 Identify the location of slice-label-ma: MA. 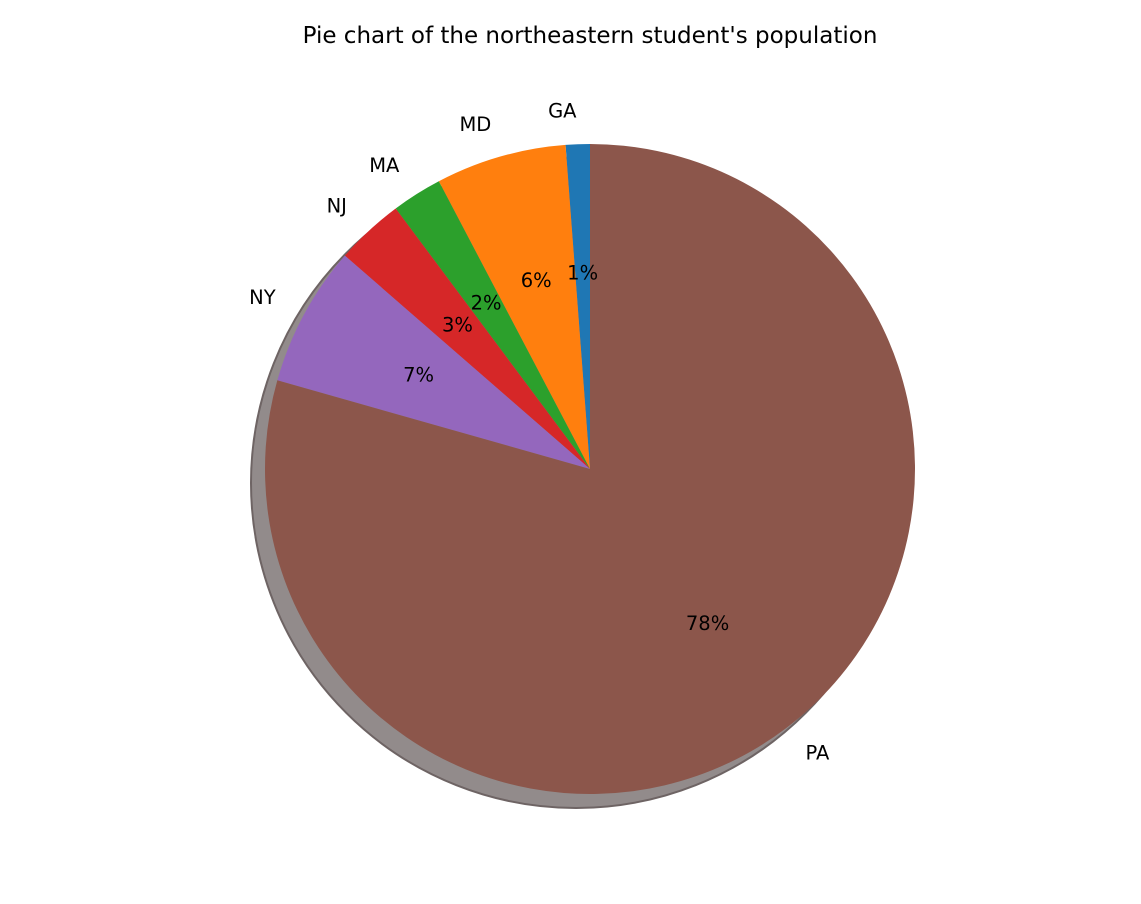
(384, 165).